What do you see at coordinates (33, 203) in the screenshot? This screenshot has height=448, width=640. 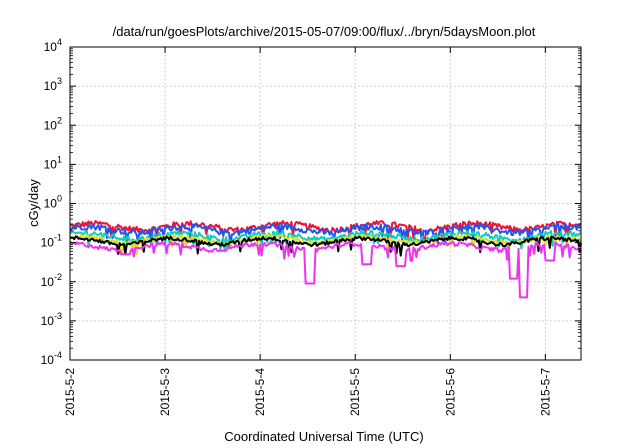 I see `y-axis-label: cGy/day` at bounding box center [33, 203].